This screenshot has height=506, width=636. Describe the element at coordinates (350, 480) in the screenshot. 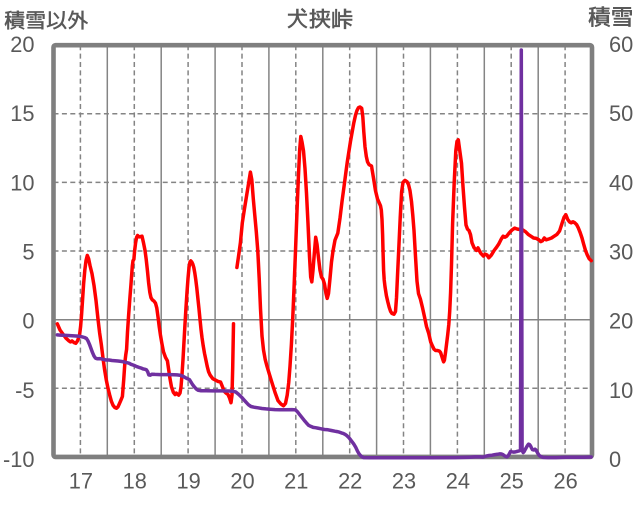

I see `svg-text: 22` at that location.